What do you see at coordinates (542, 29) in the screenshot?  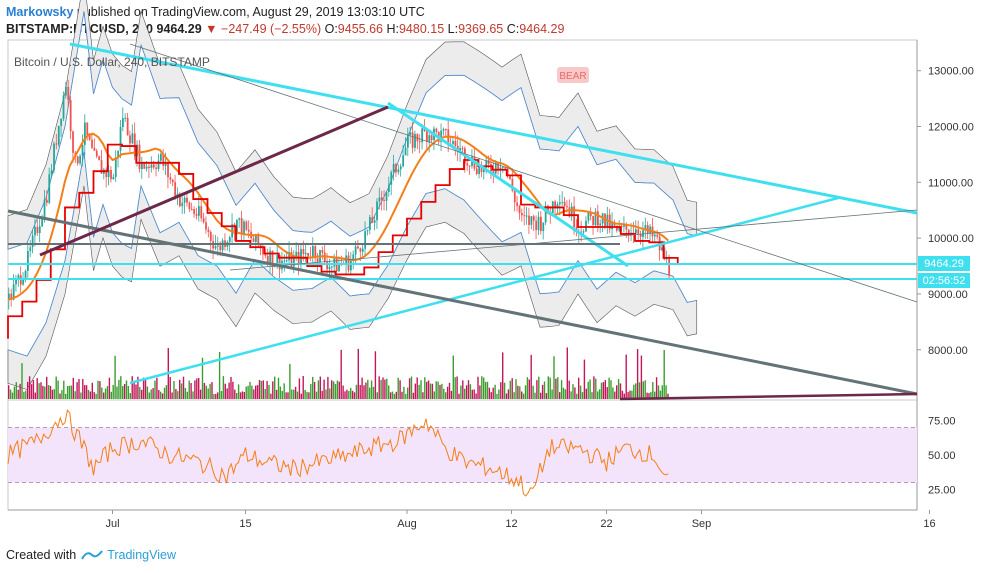 I see `close-value: 9464.29` at bounding box center [542, 29].